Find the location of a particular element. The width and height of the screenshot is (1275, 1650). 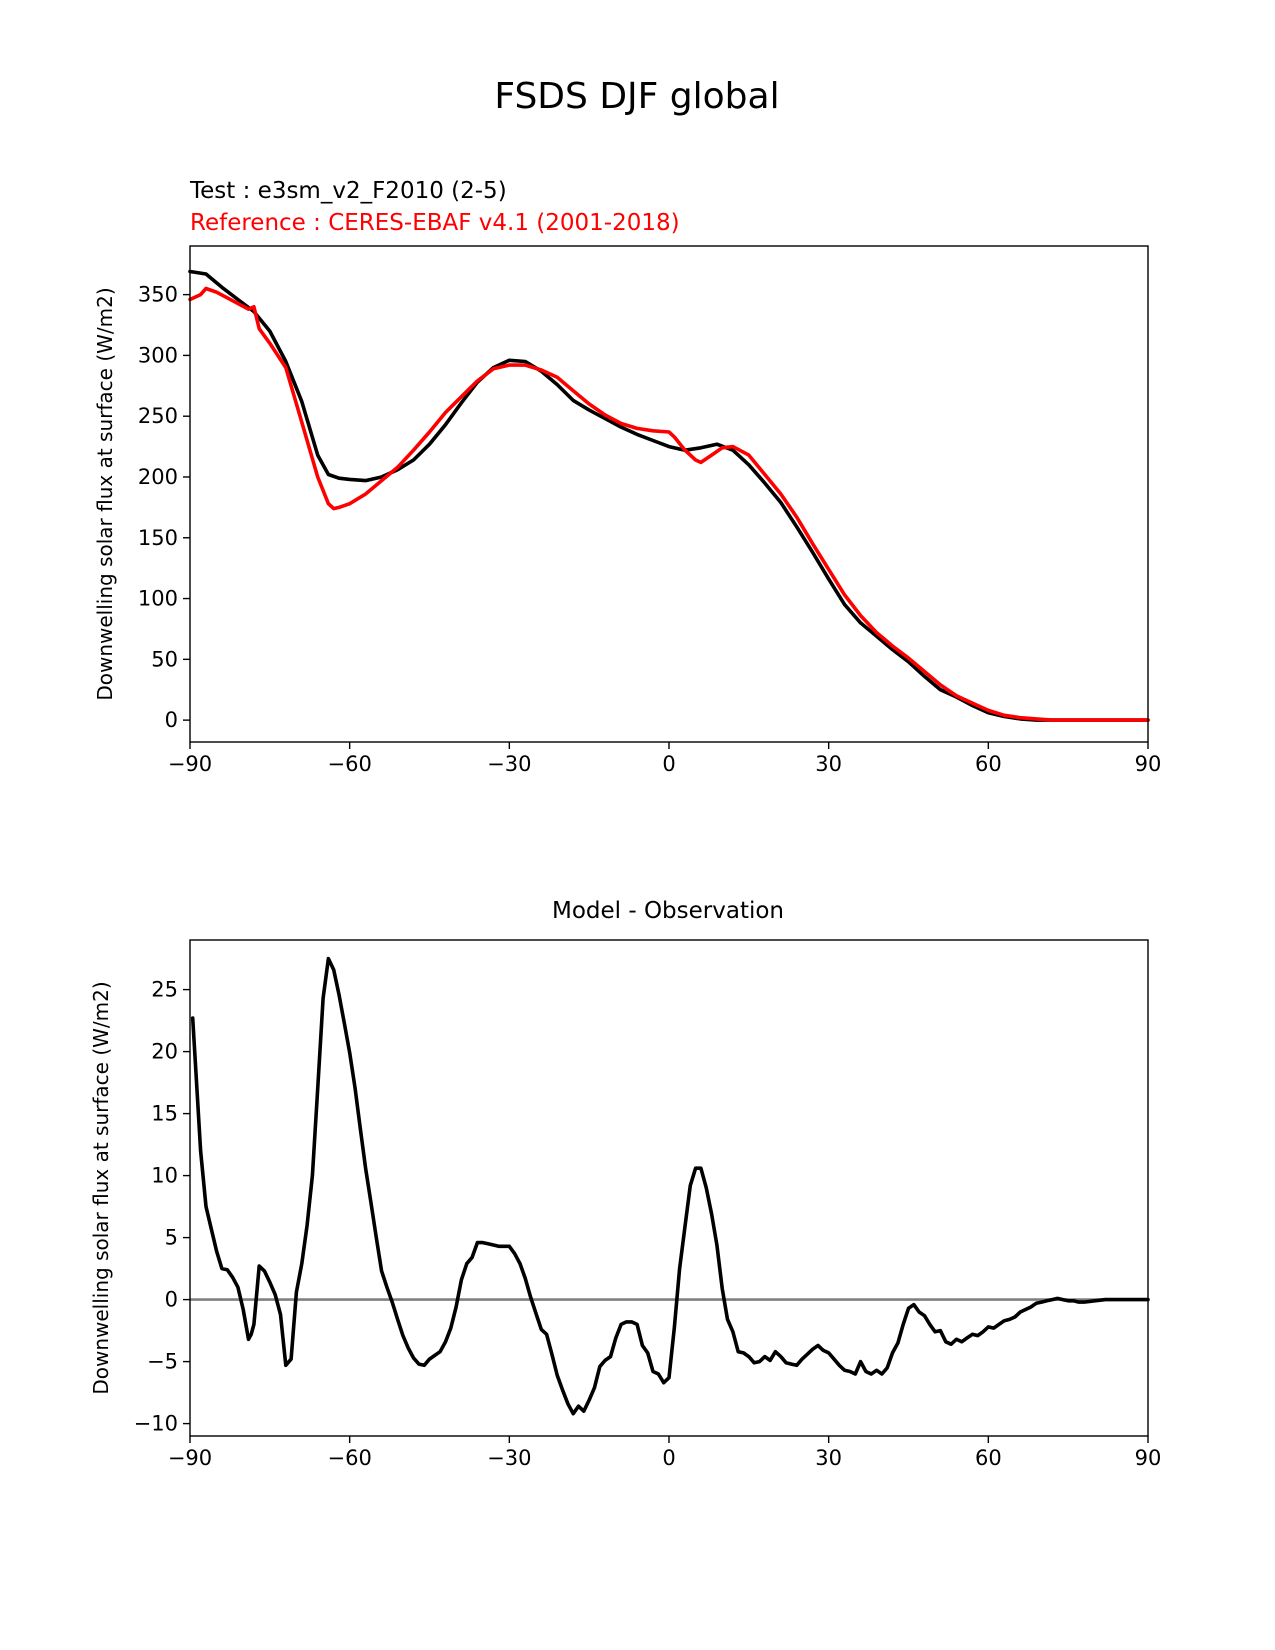

y-tick-label: 50 is located at coordinates (164, 659).